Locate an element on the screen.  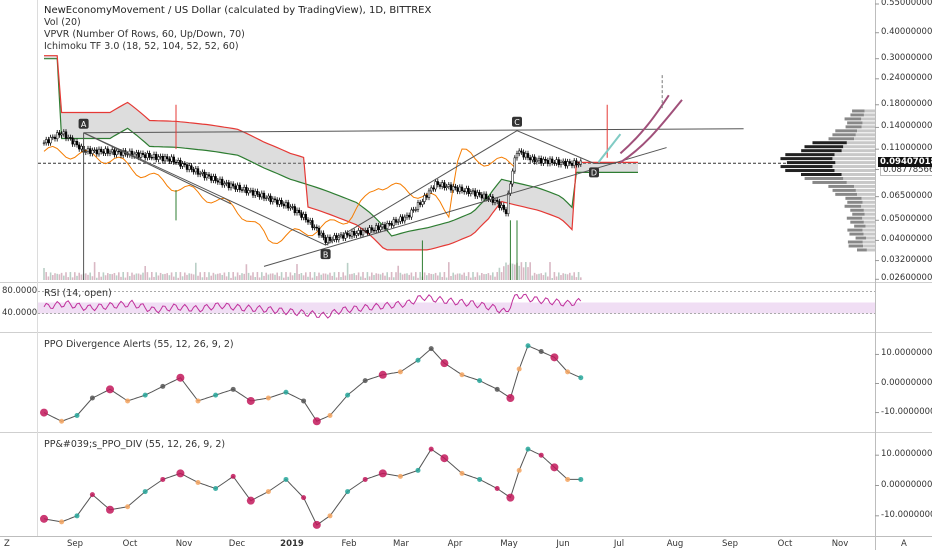
rsi-pane-title: RSI (14, open) is located at coordinates (78, 293).